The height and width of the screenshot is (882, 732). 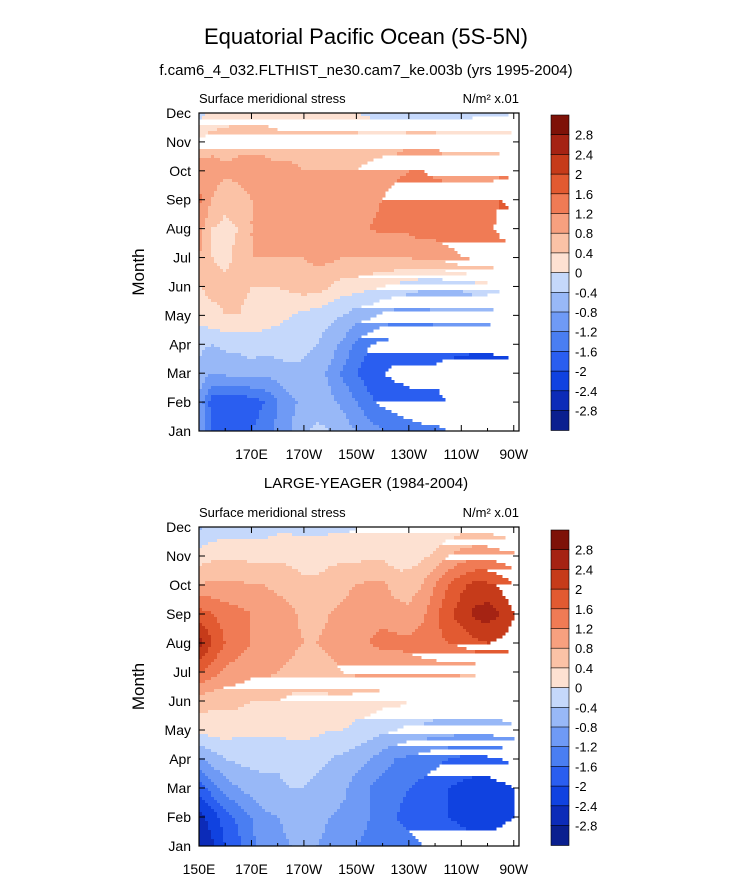 What do you see at coordinates (584, 609) in the screenshot?
I see `colorbar-label: 1.6` at bounding box center [584, 609].